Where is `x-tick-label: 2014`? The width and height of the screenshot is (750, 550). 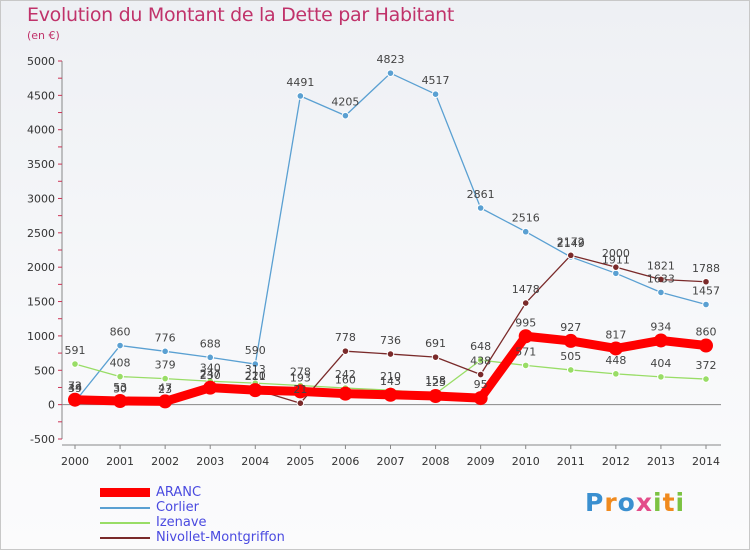
x-tick-label: 2014 is located at coordinates (706, 461).